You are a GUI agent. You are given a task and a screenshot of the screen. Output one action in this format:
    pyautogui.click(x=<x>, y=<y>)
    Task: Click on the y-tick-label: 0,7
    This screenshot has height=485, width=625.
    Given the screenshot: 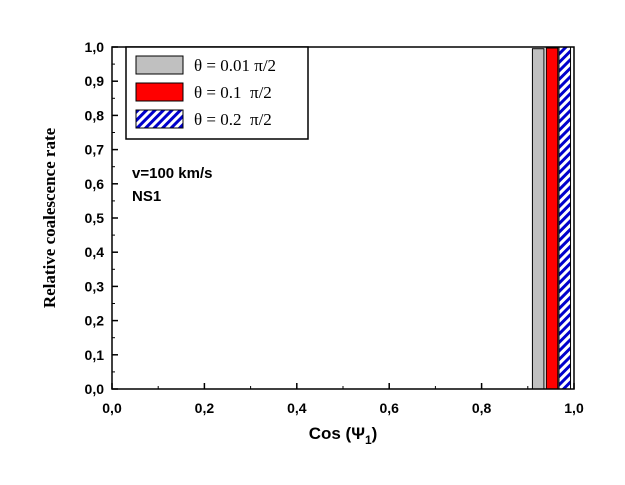 What is the action you would take?
    pyautogui.click(x=95, y=150)
    